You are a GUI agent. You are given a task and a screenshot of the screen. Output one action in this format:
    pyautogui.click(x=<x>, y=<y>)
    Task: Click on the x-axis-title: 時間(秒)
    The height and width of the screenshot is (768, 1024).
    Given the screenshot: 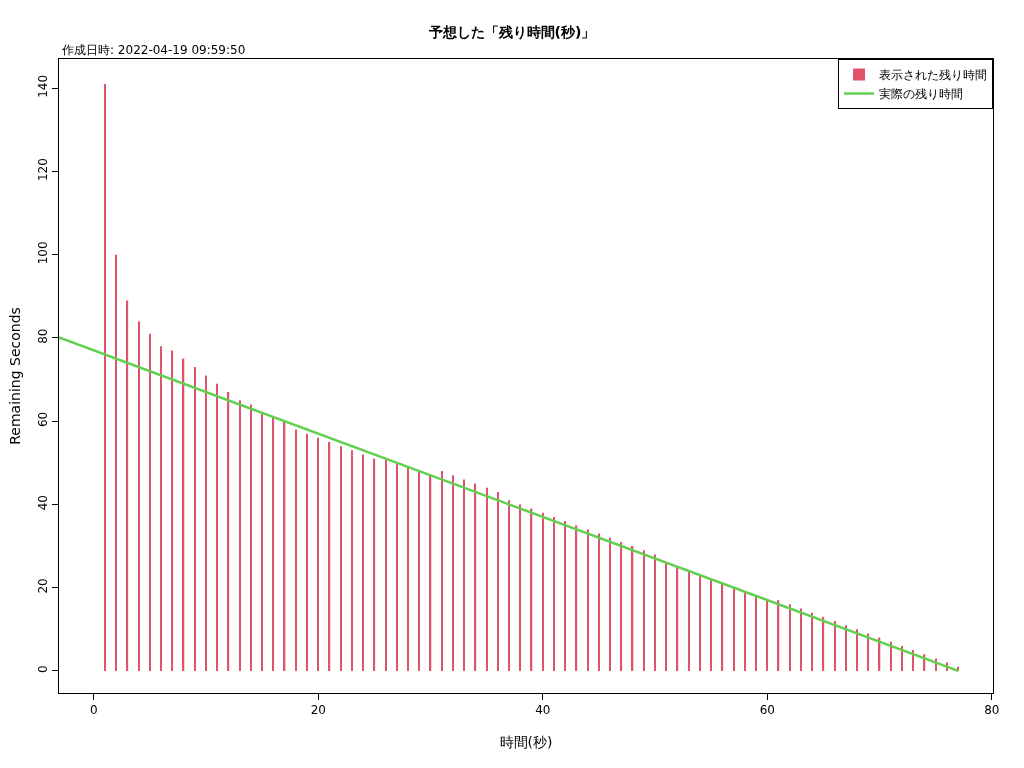 What is the action you would take?
    pyautogui.click(x=526, y=741)
    